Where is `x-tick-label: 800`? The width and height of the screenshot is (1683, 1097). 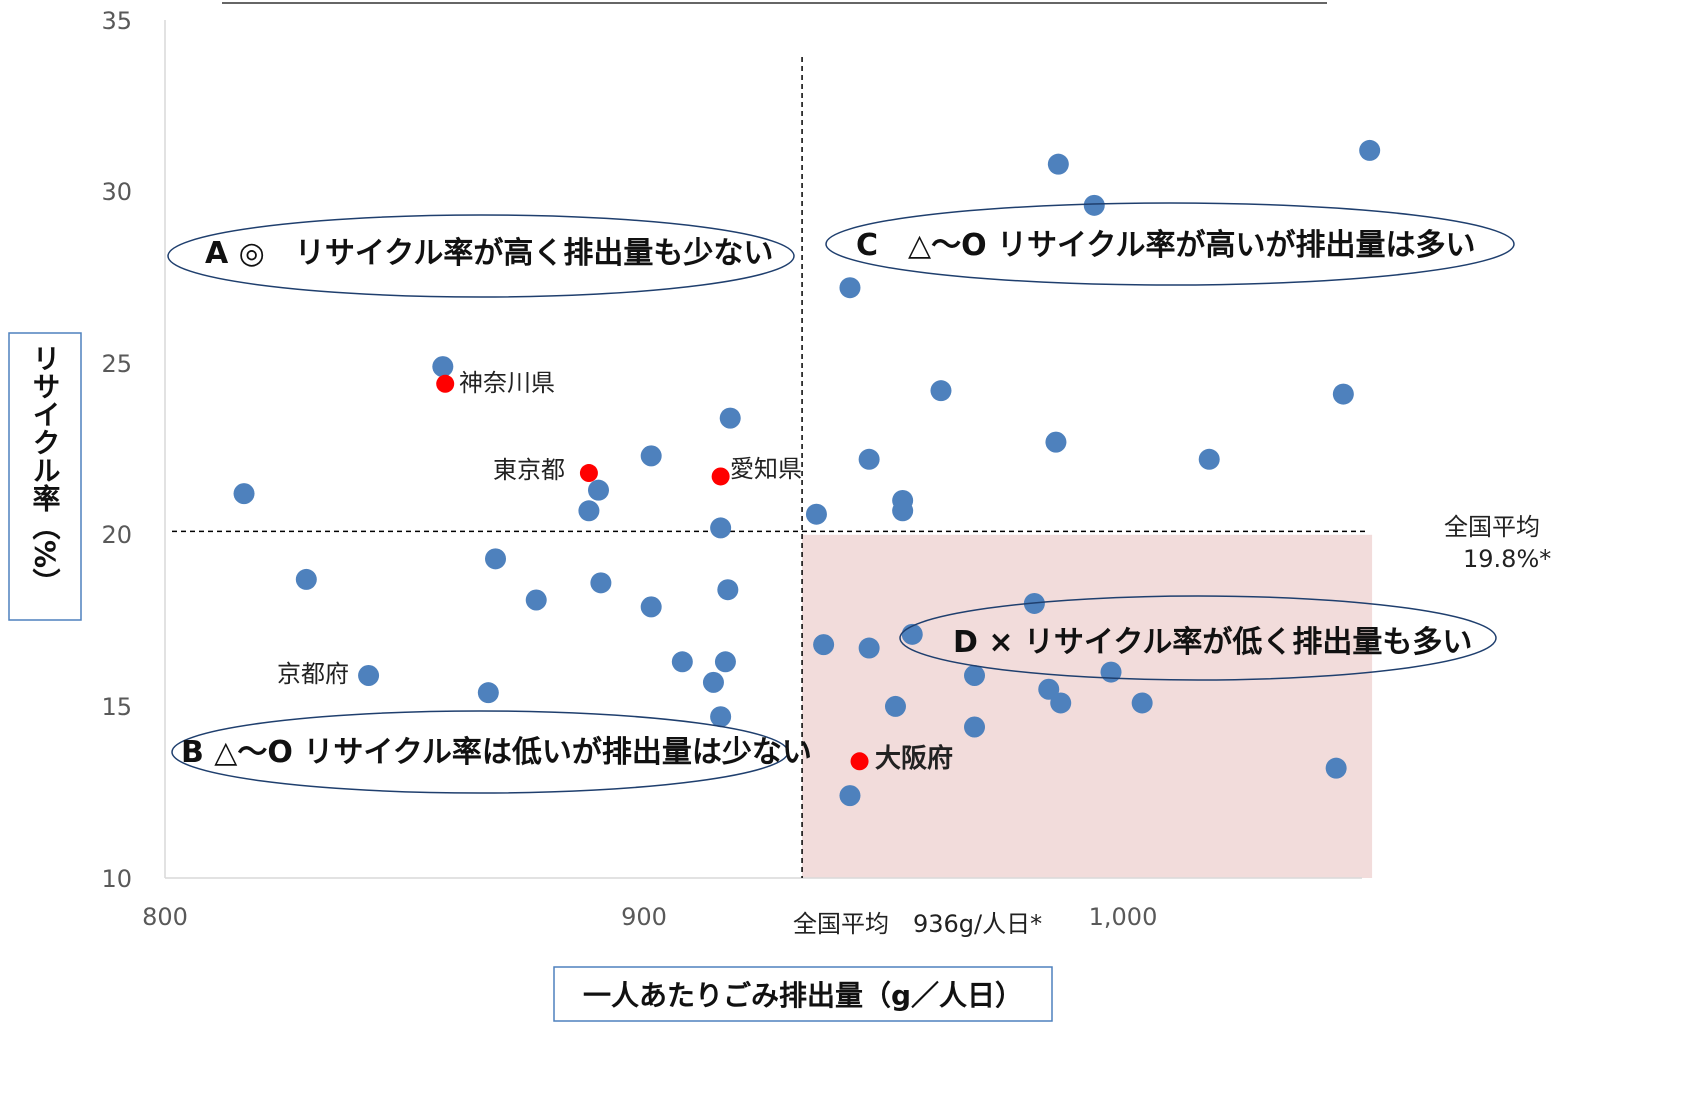
x-tick-label: 800 is located at coordinates (165, 917).